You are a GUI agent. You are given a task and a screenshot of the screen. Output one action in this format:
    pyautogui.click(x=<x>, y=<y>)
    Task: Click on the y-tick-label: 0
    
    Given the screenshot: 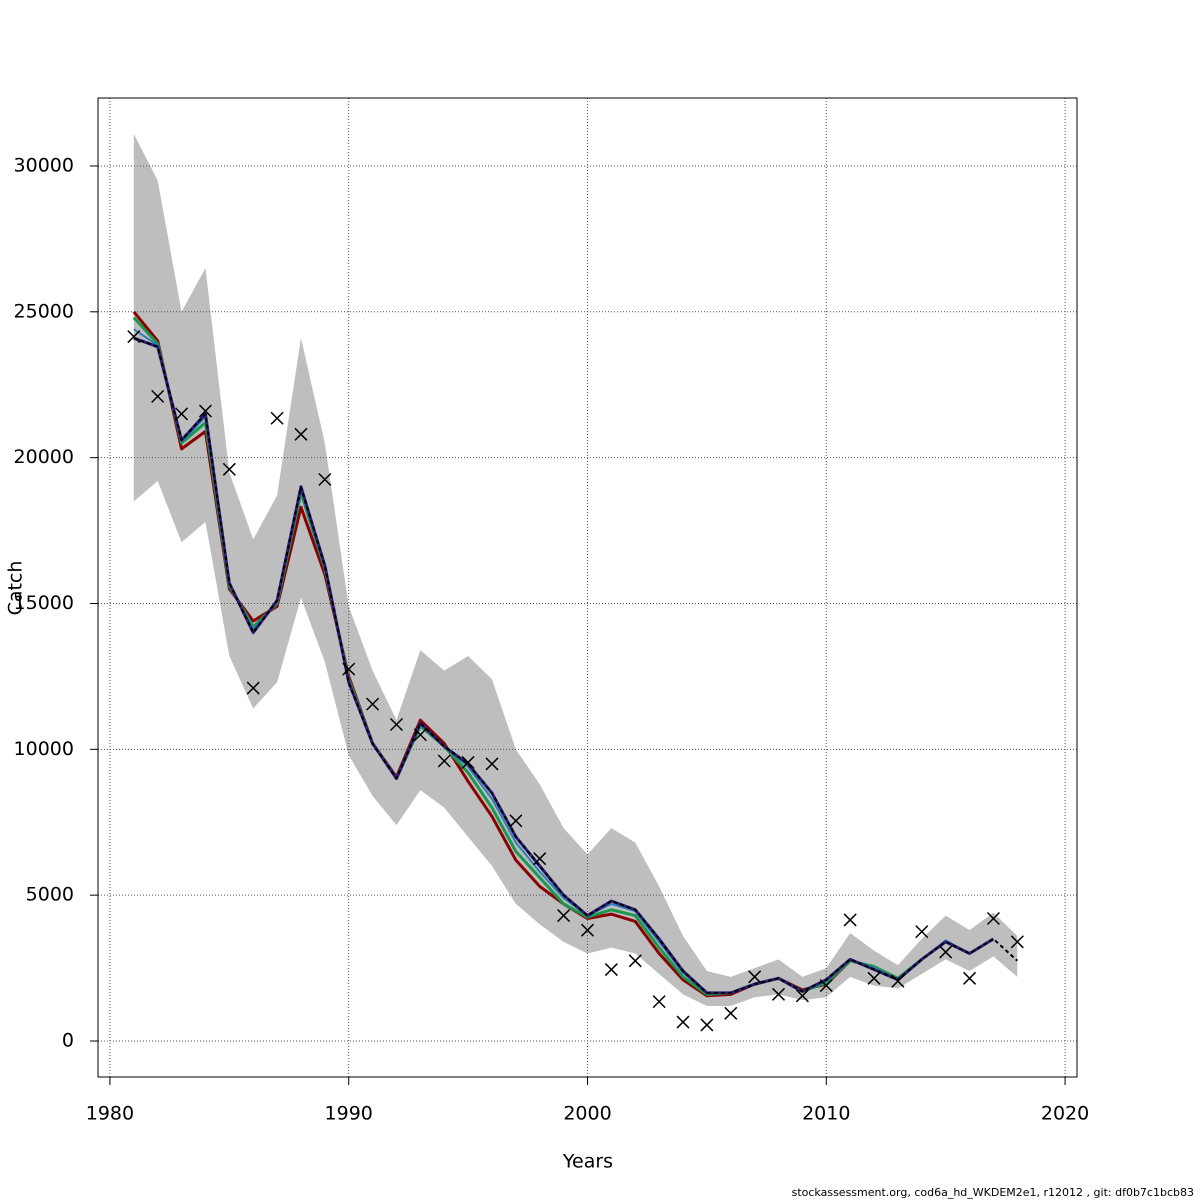 What is the action you would take?
    pyautogui.click(x=68, y=1041)
    